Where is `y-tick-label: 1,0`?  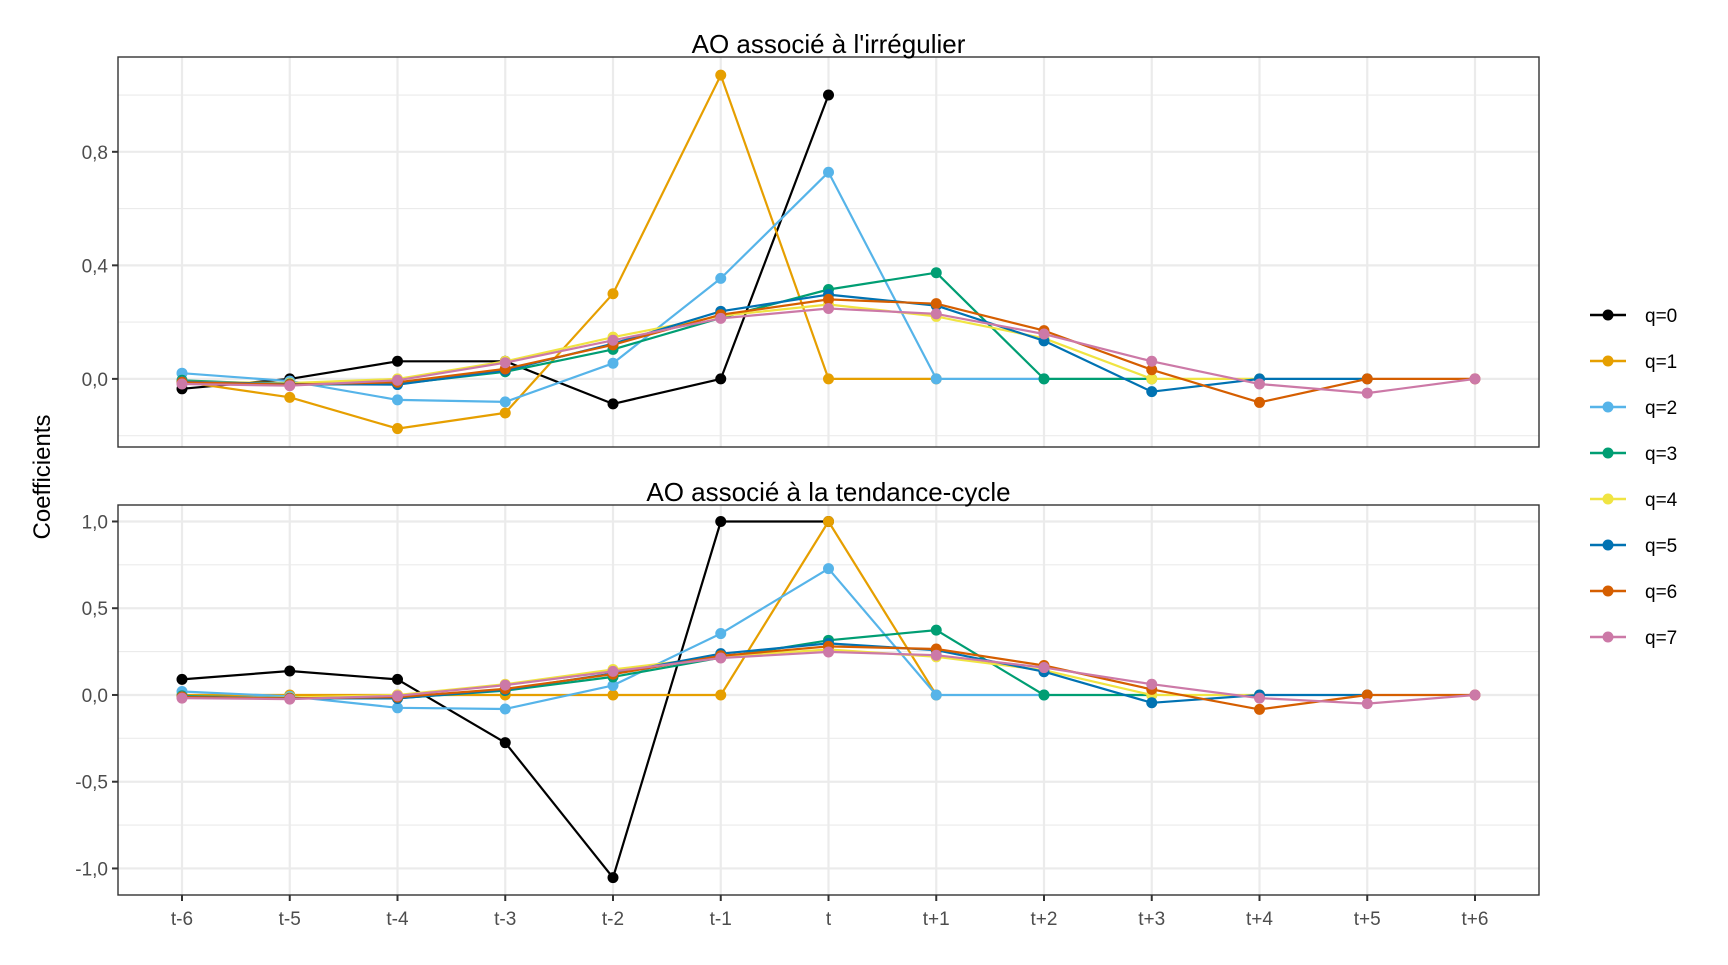
y-tick-label: 1,0 is located at coordinates (95, 522).